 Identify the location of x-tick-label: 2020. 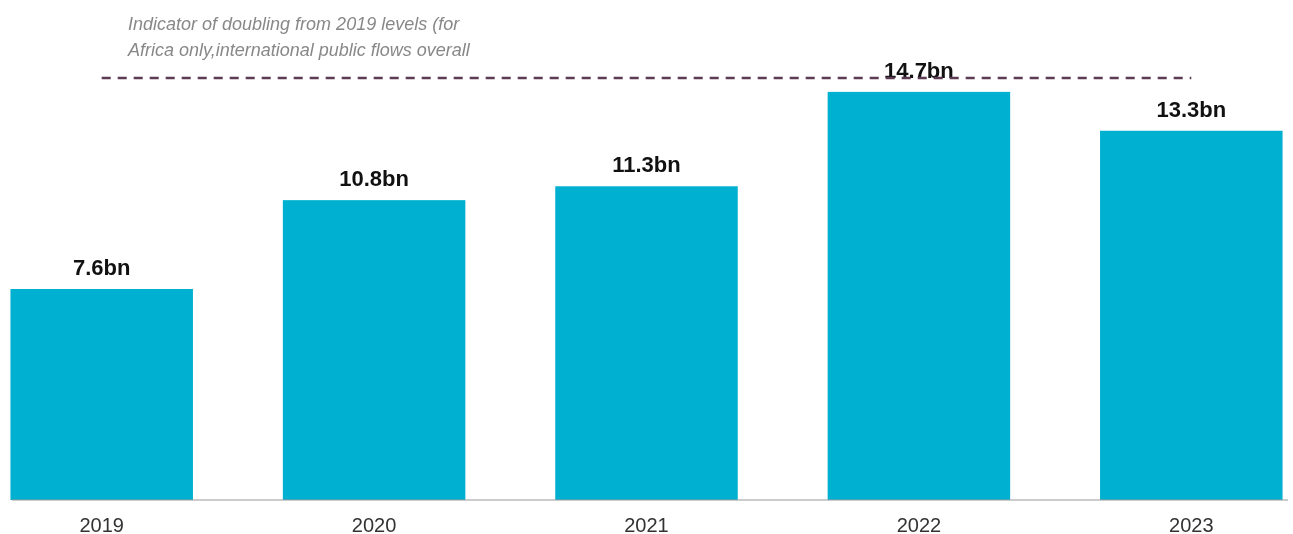
(374, 524).